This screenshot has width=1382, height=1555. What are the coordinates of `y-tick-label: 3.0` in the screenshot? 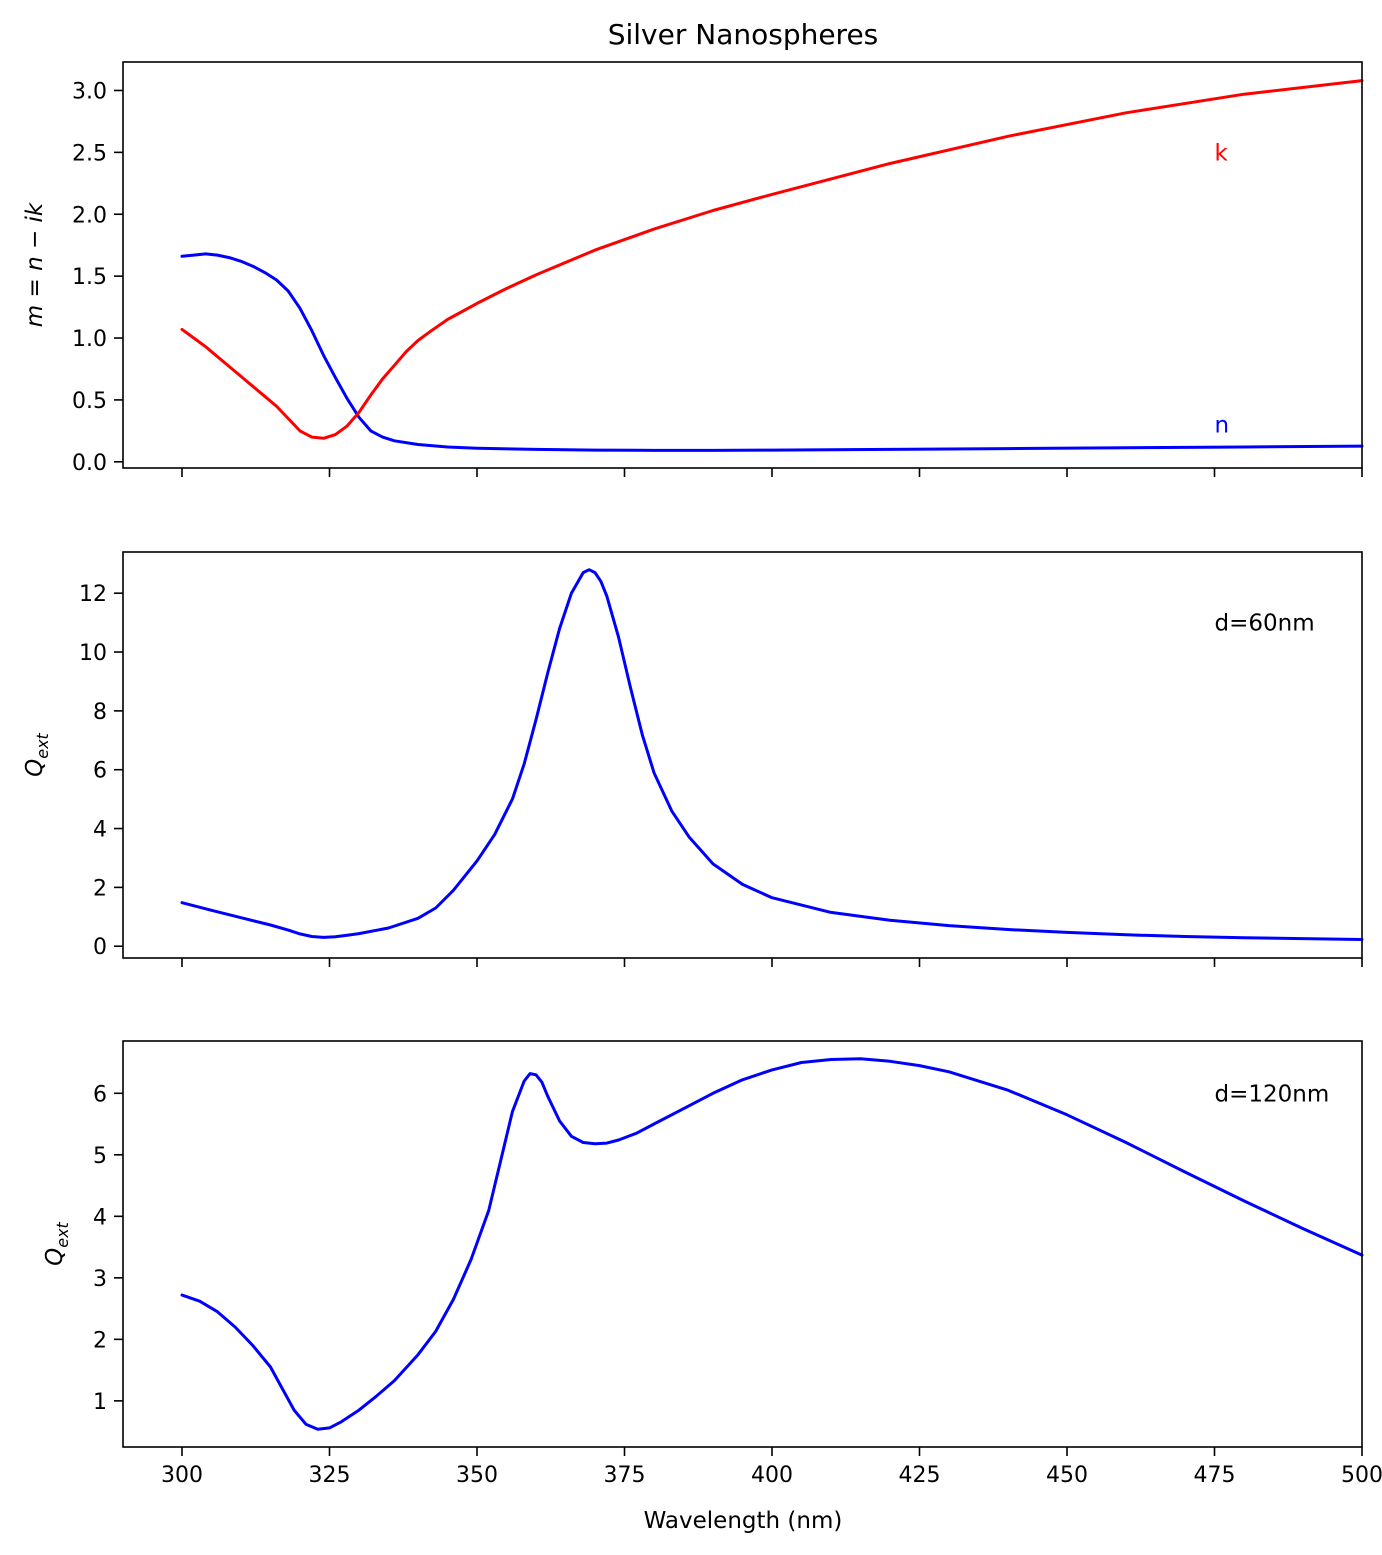 It's located at (89, 91).